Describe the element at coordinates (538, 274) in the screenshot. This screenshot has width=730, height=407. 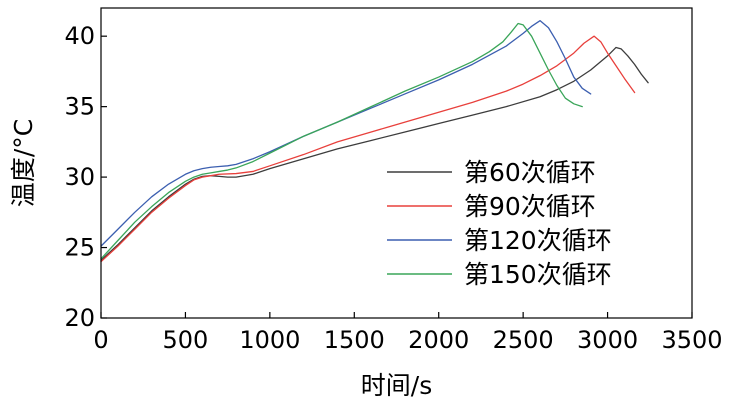
I see `legend-label: 第150次循环` at that location.